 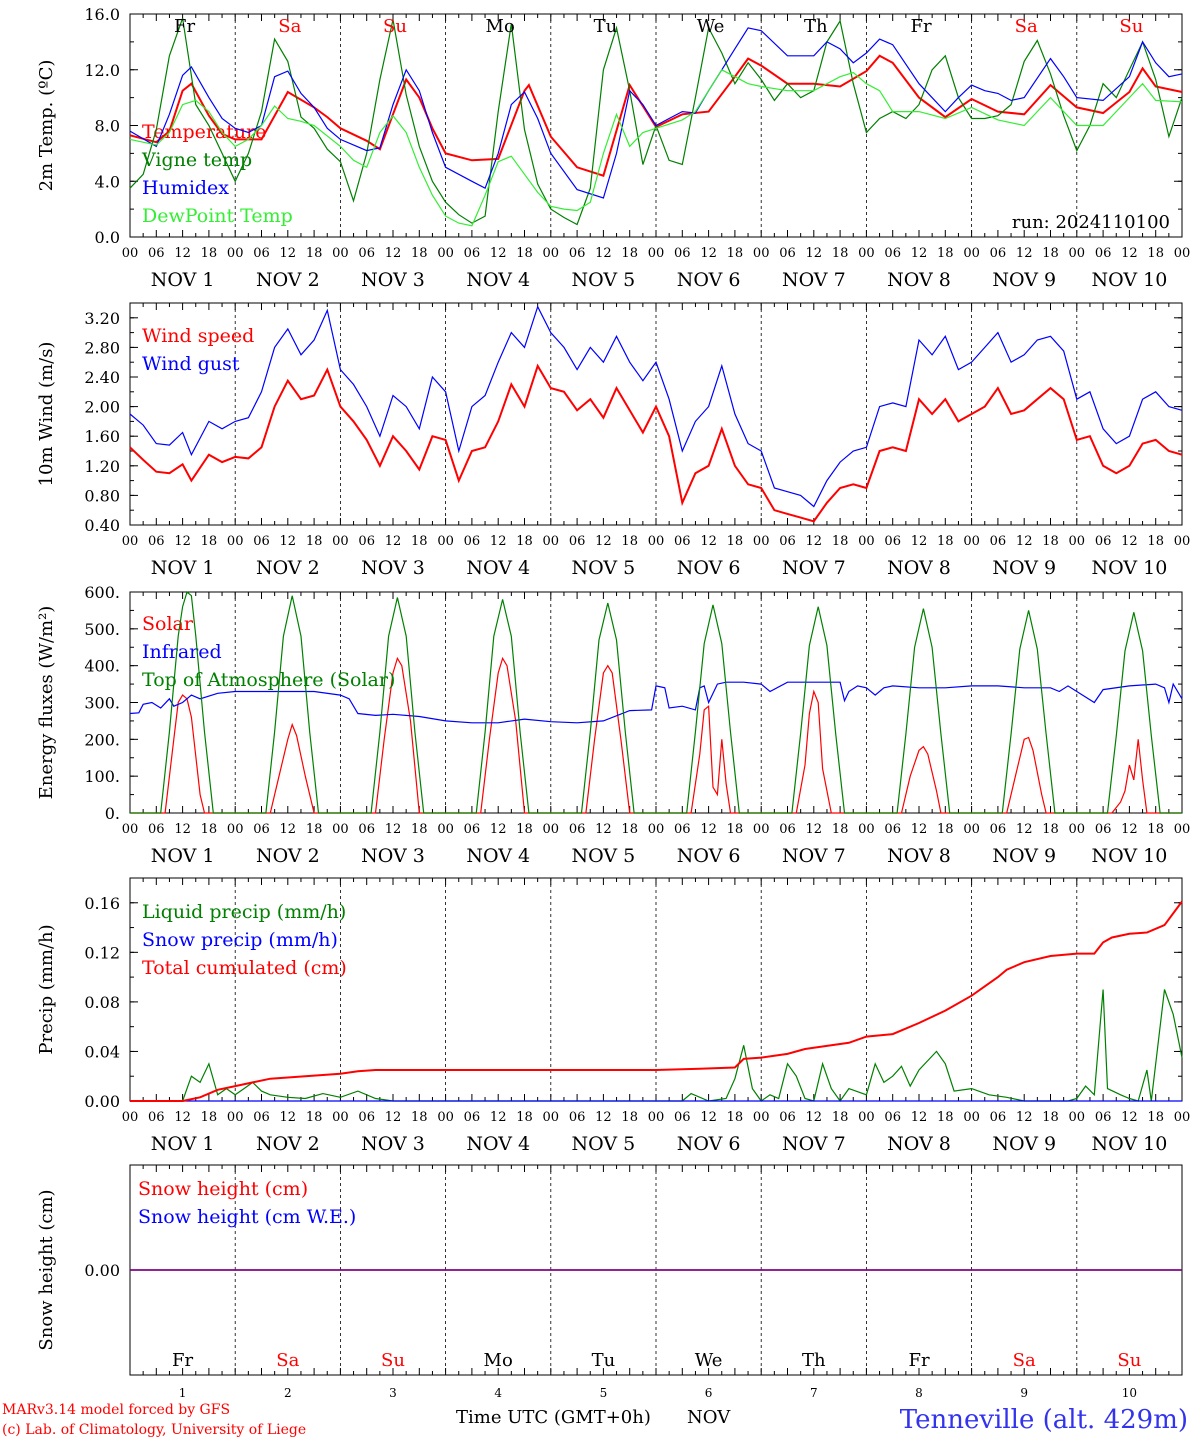 What do you see at coordinates (102, 14) in the screenshot?
I see `y-tick-label: 16.0` at bounding box center [102, 14].